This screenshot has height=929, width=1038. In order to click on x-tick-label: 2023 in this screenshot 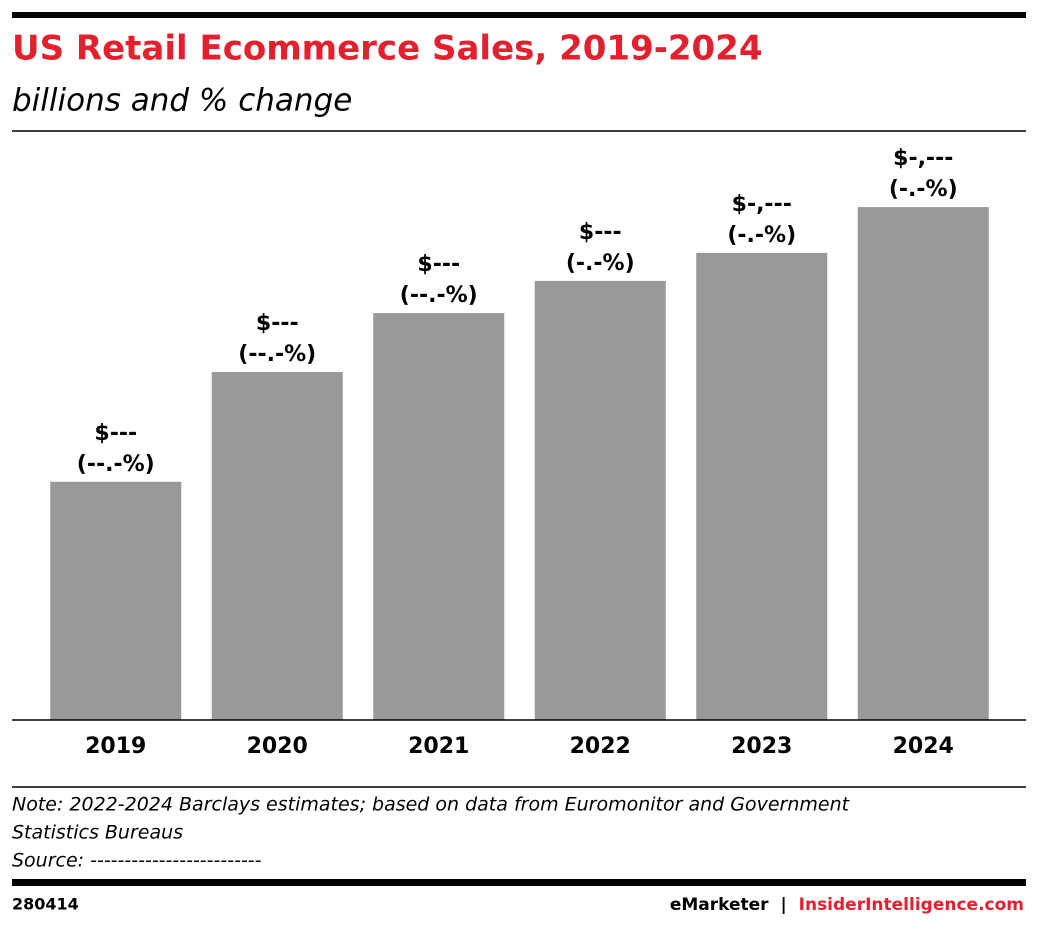, I will do `click(761, 746)`.